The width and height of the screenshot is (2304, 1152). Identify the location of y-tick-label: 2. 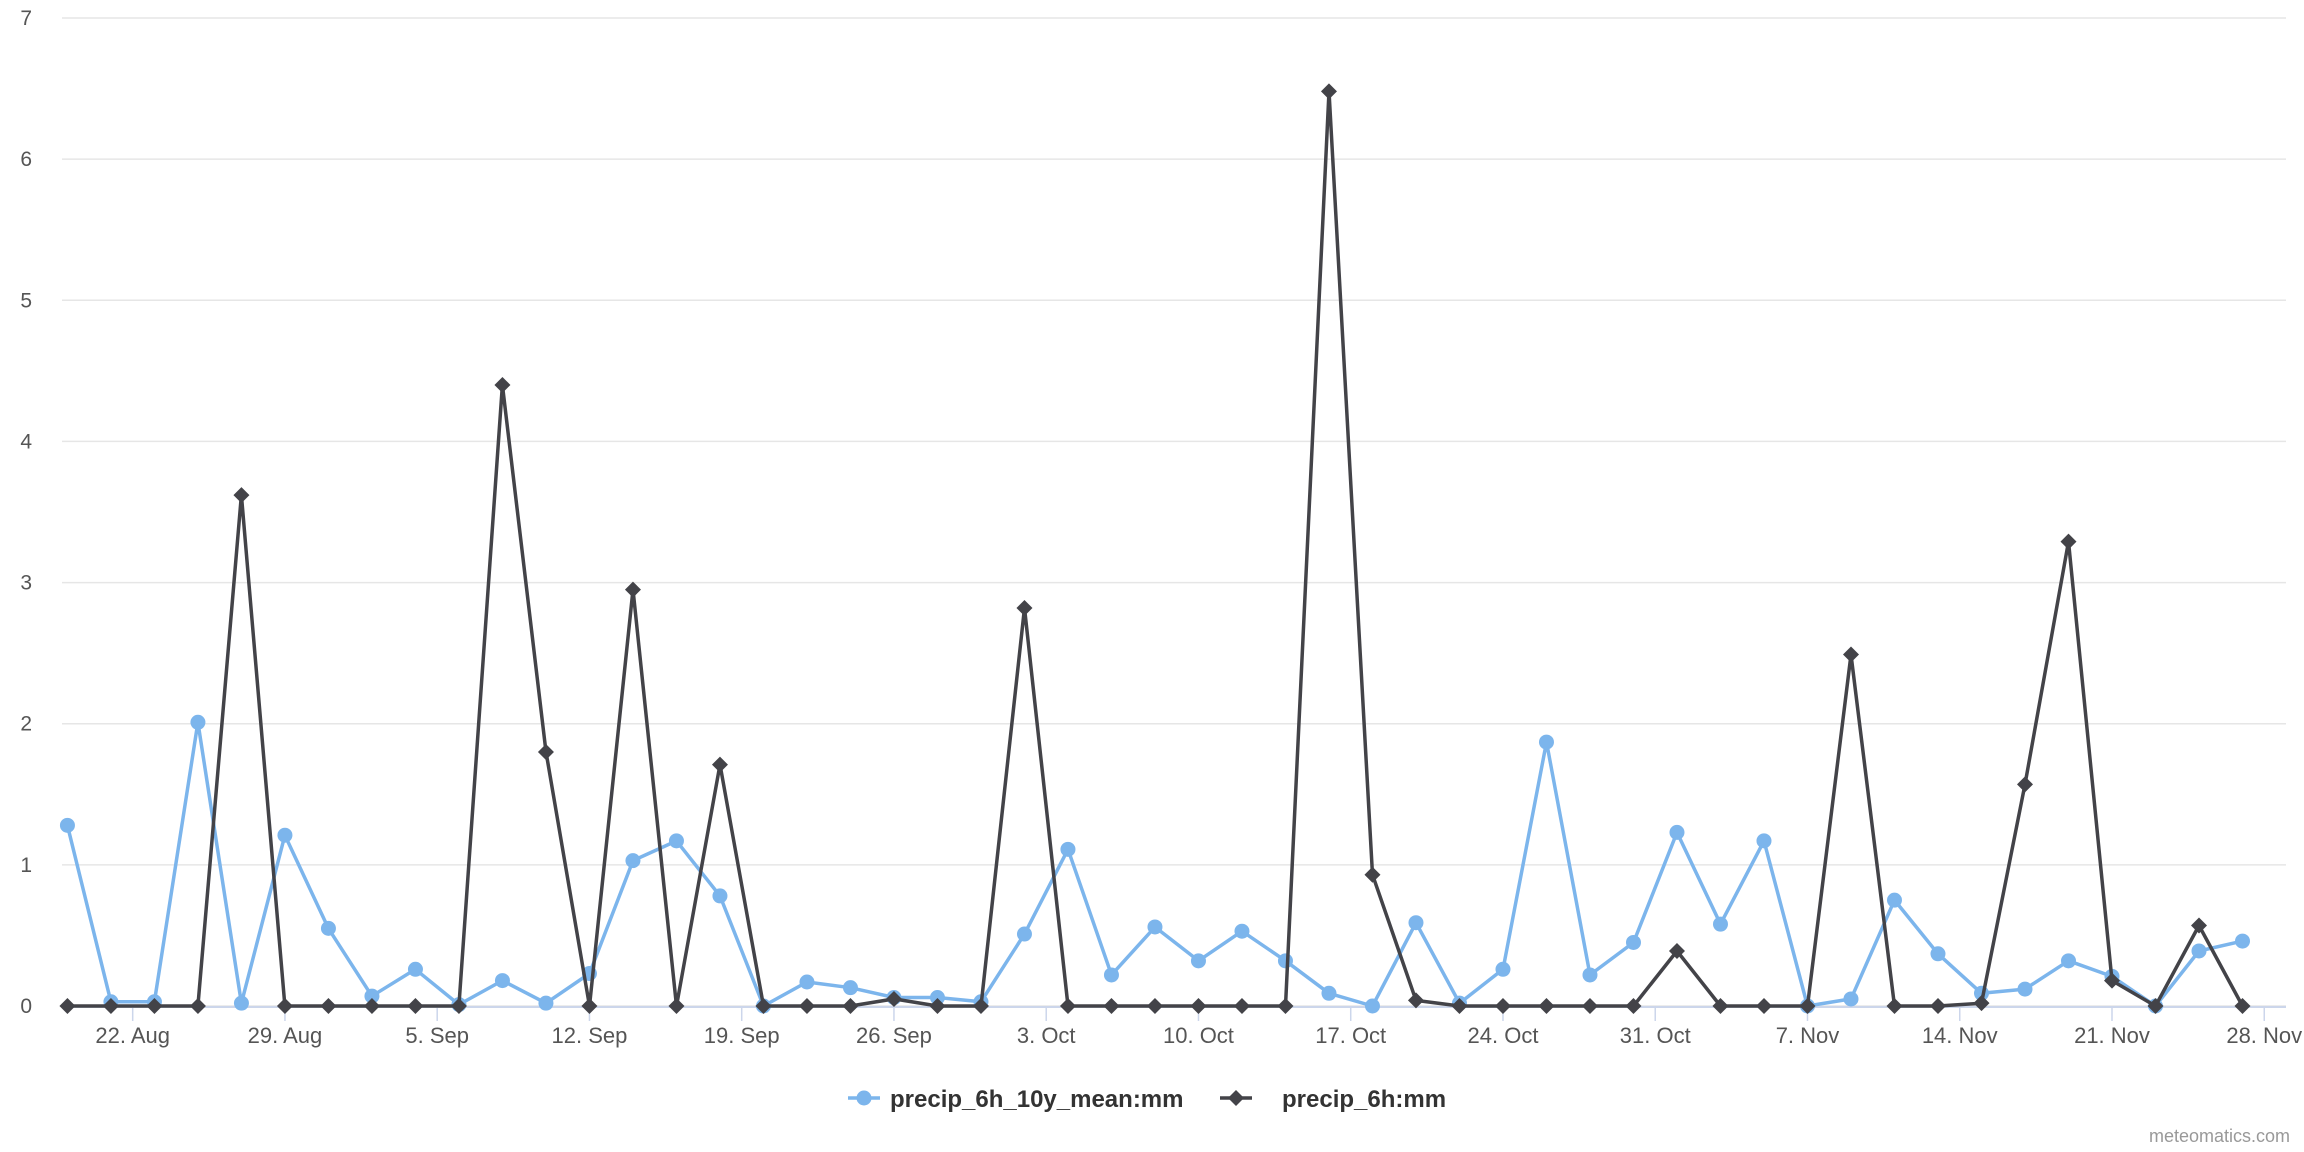
(26, 724).